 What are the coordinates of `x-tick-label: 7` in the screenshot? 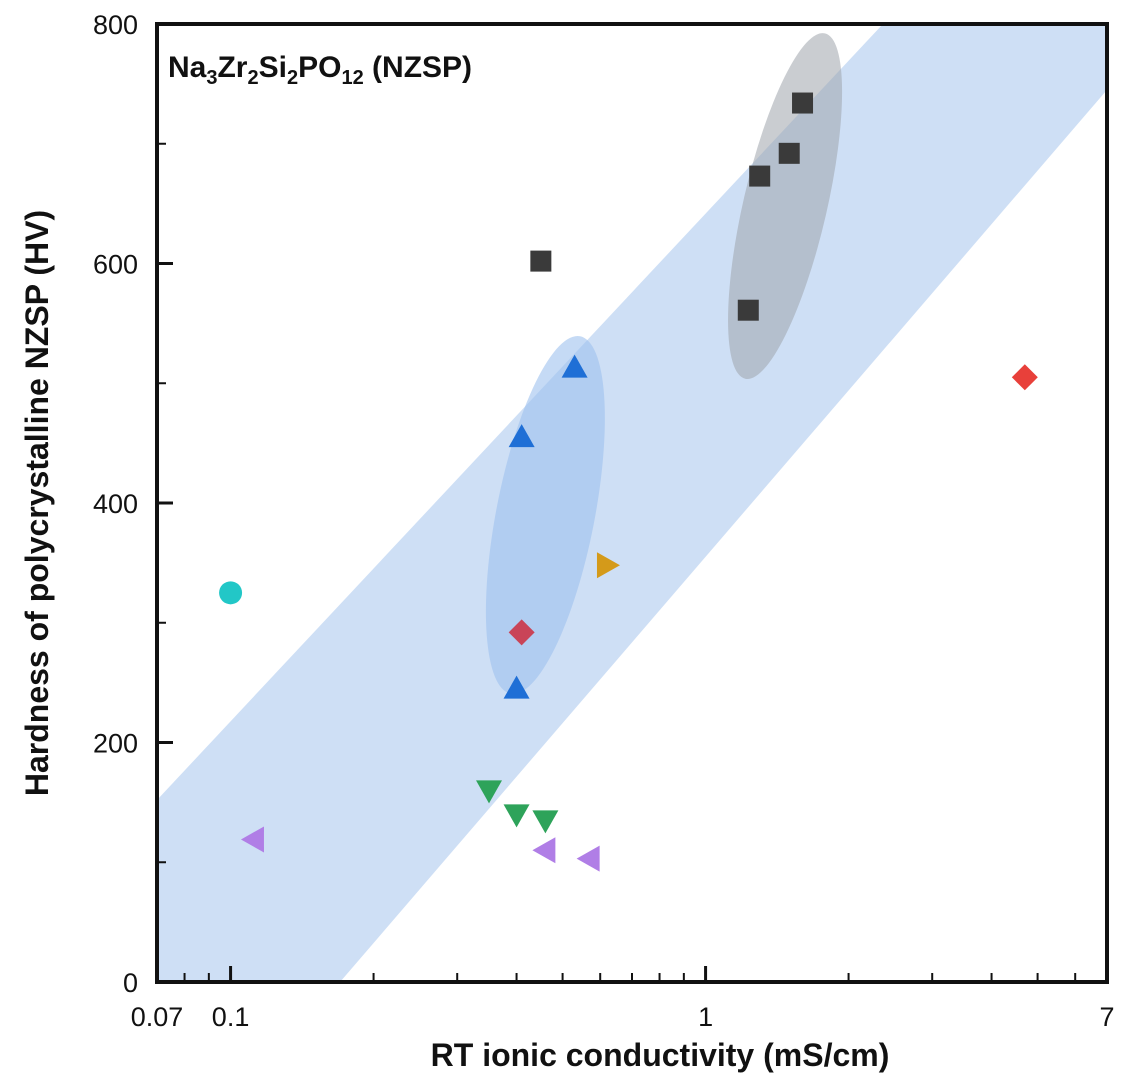 It's located at (1106, 1017).